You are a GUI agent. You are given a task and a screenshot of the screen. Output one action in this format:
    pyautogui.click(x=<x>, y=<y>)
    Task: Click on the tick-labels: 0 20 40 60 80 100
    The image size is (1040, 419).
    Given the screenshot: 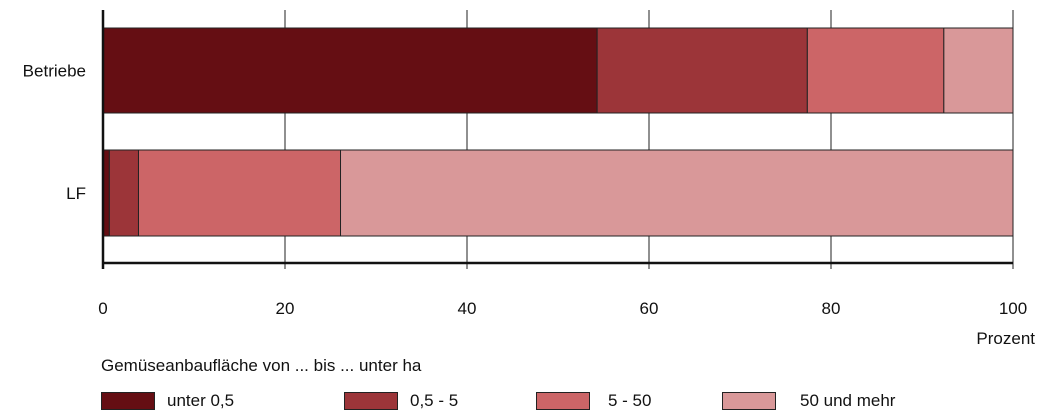 What is the action you would take?
    pyautogui.click(x=562, y=308)
    